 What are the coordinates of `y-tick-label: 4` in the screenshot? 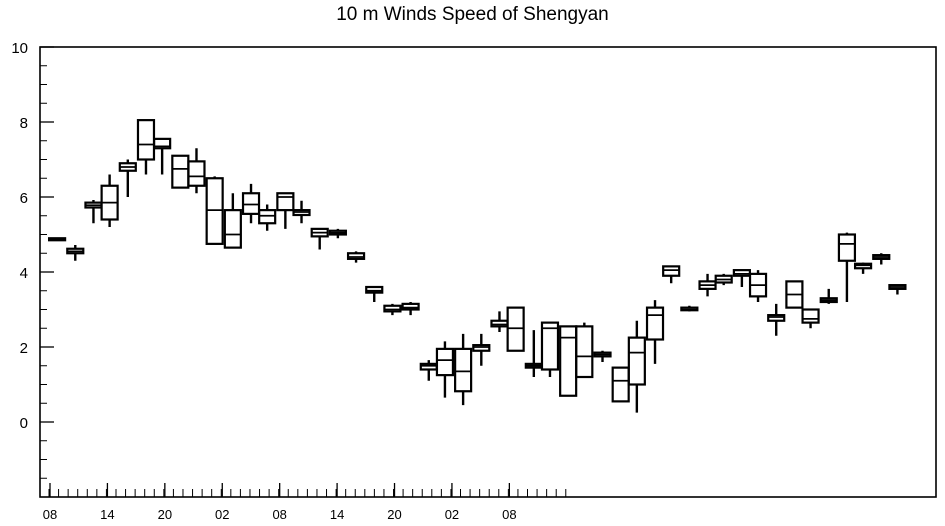 It's located at (24, 273).